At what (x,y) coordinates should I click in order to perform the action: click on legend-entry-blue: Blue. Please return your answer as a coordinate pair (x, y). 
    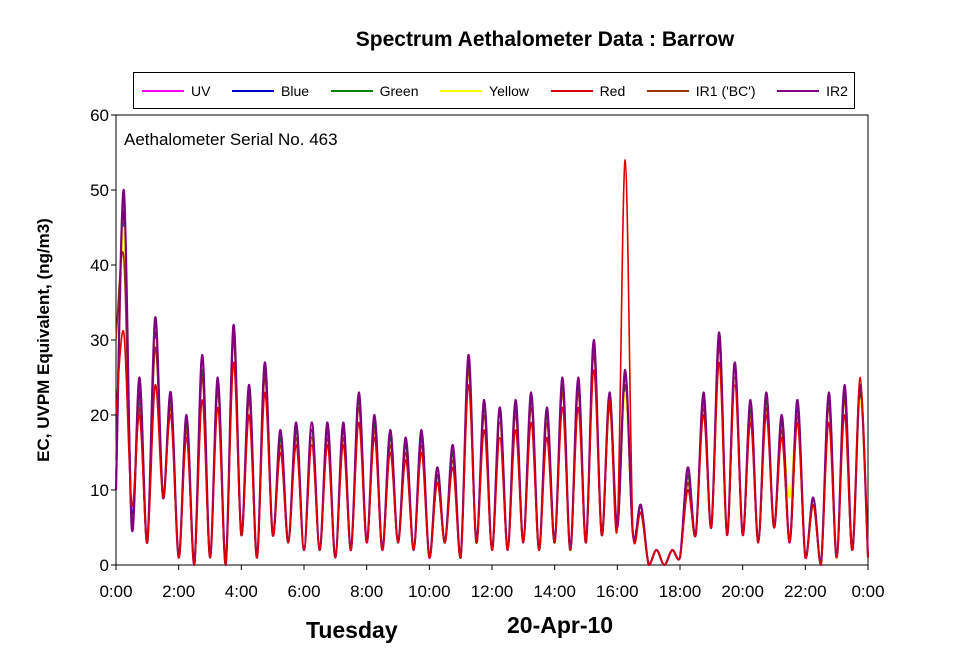
    Looking at the image, I should click on (270, 91).